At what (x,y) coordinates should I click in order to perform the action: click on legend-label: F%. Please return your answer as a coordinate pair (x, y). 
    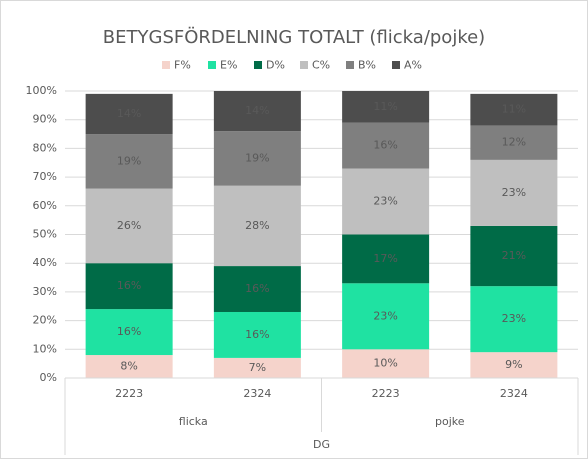
    Looking at the image, I should click on (182, 65).